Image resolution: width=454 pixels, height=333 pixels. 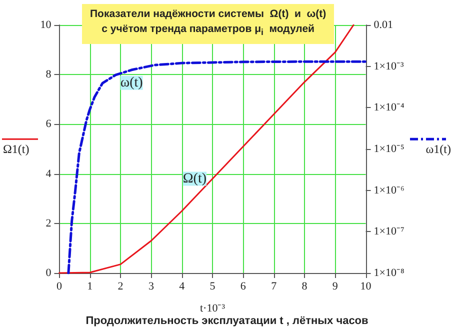 What do you see at coordinates (49, 223) in the screenshot?
I see `y-tick-label: 2` at bounding box center [49, 223].